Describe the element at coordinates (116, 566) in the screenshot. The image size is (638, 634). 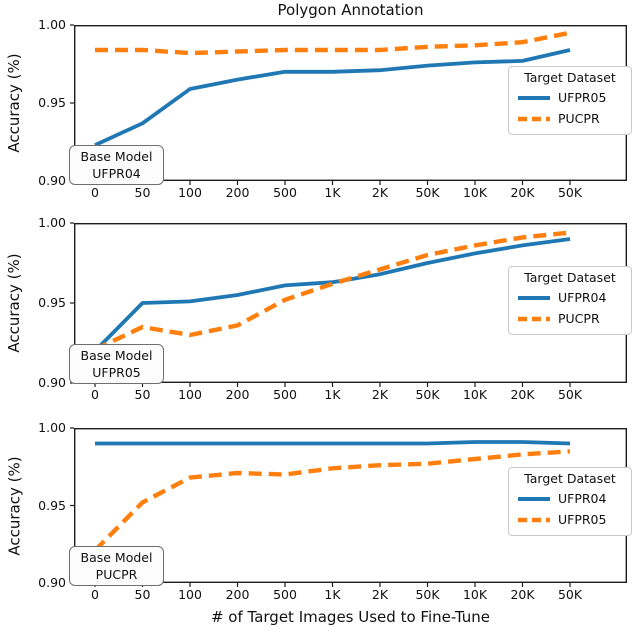
I see `base-model-annotation: Base Model PUCPR` at that location.